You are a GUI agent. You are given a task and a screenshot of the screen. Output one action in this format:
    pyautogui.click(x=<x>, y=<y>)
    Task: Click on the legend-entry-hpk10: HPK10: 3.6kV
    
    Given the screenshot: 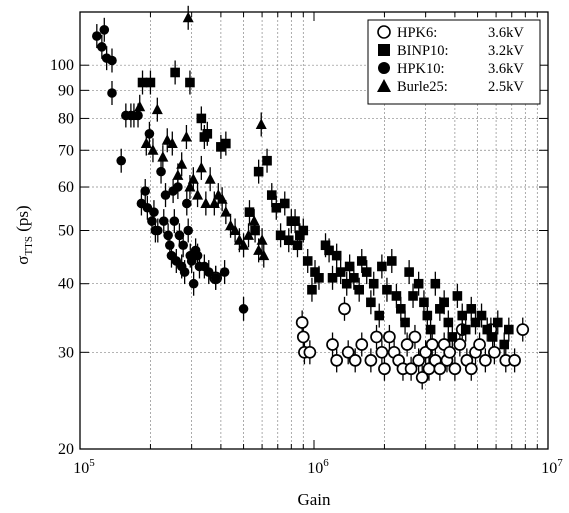 What is the action you would take?
    pyautogui.click(x=451, y=69)
    